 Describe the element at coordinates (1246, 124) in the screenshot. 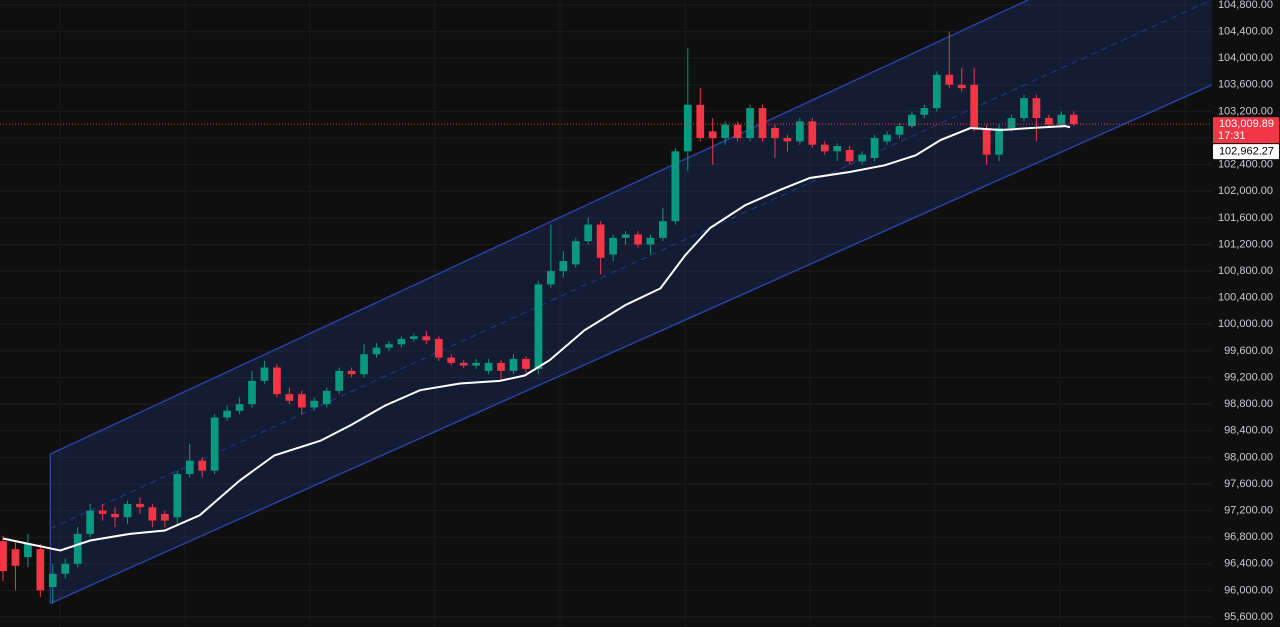

I see `last-price-label: 103,009.89` at that location.